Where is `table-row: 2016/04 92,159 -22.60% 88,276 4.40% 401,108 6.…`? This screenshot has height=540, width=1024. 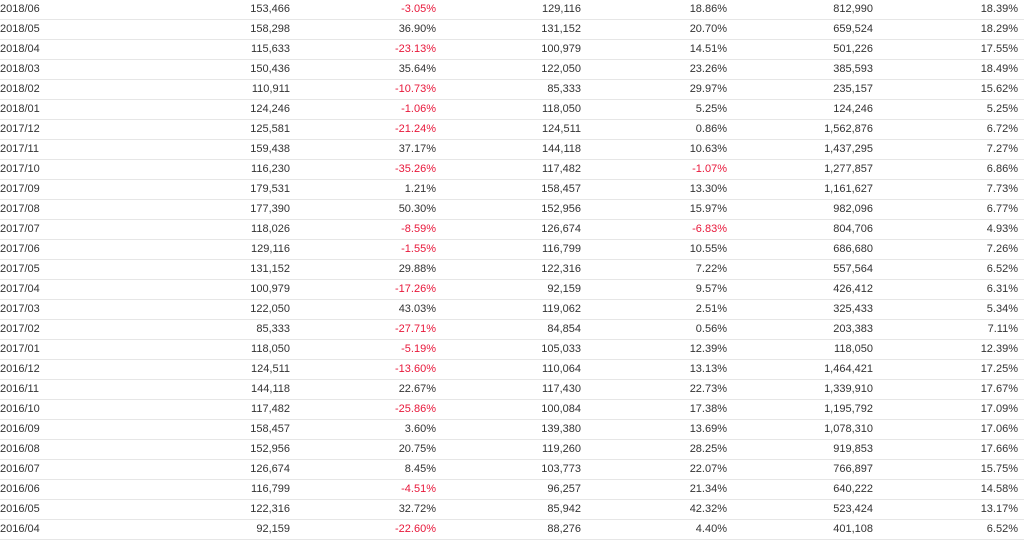 table-row: 2016/04 92,159 -22.60% 88,276 4.40% 401,108 6.… is located at coordinates (512, 529).